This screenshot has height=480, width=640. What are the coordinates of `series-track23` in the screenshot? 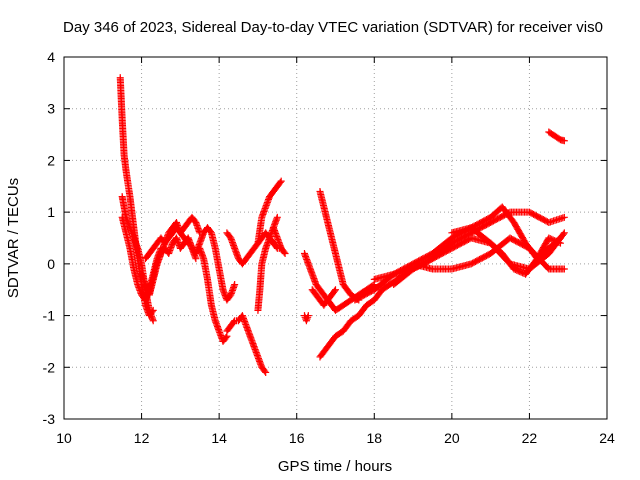 It's located at (508, 248).